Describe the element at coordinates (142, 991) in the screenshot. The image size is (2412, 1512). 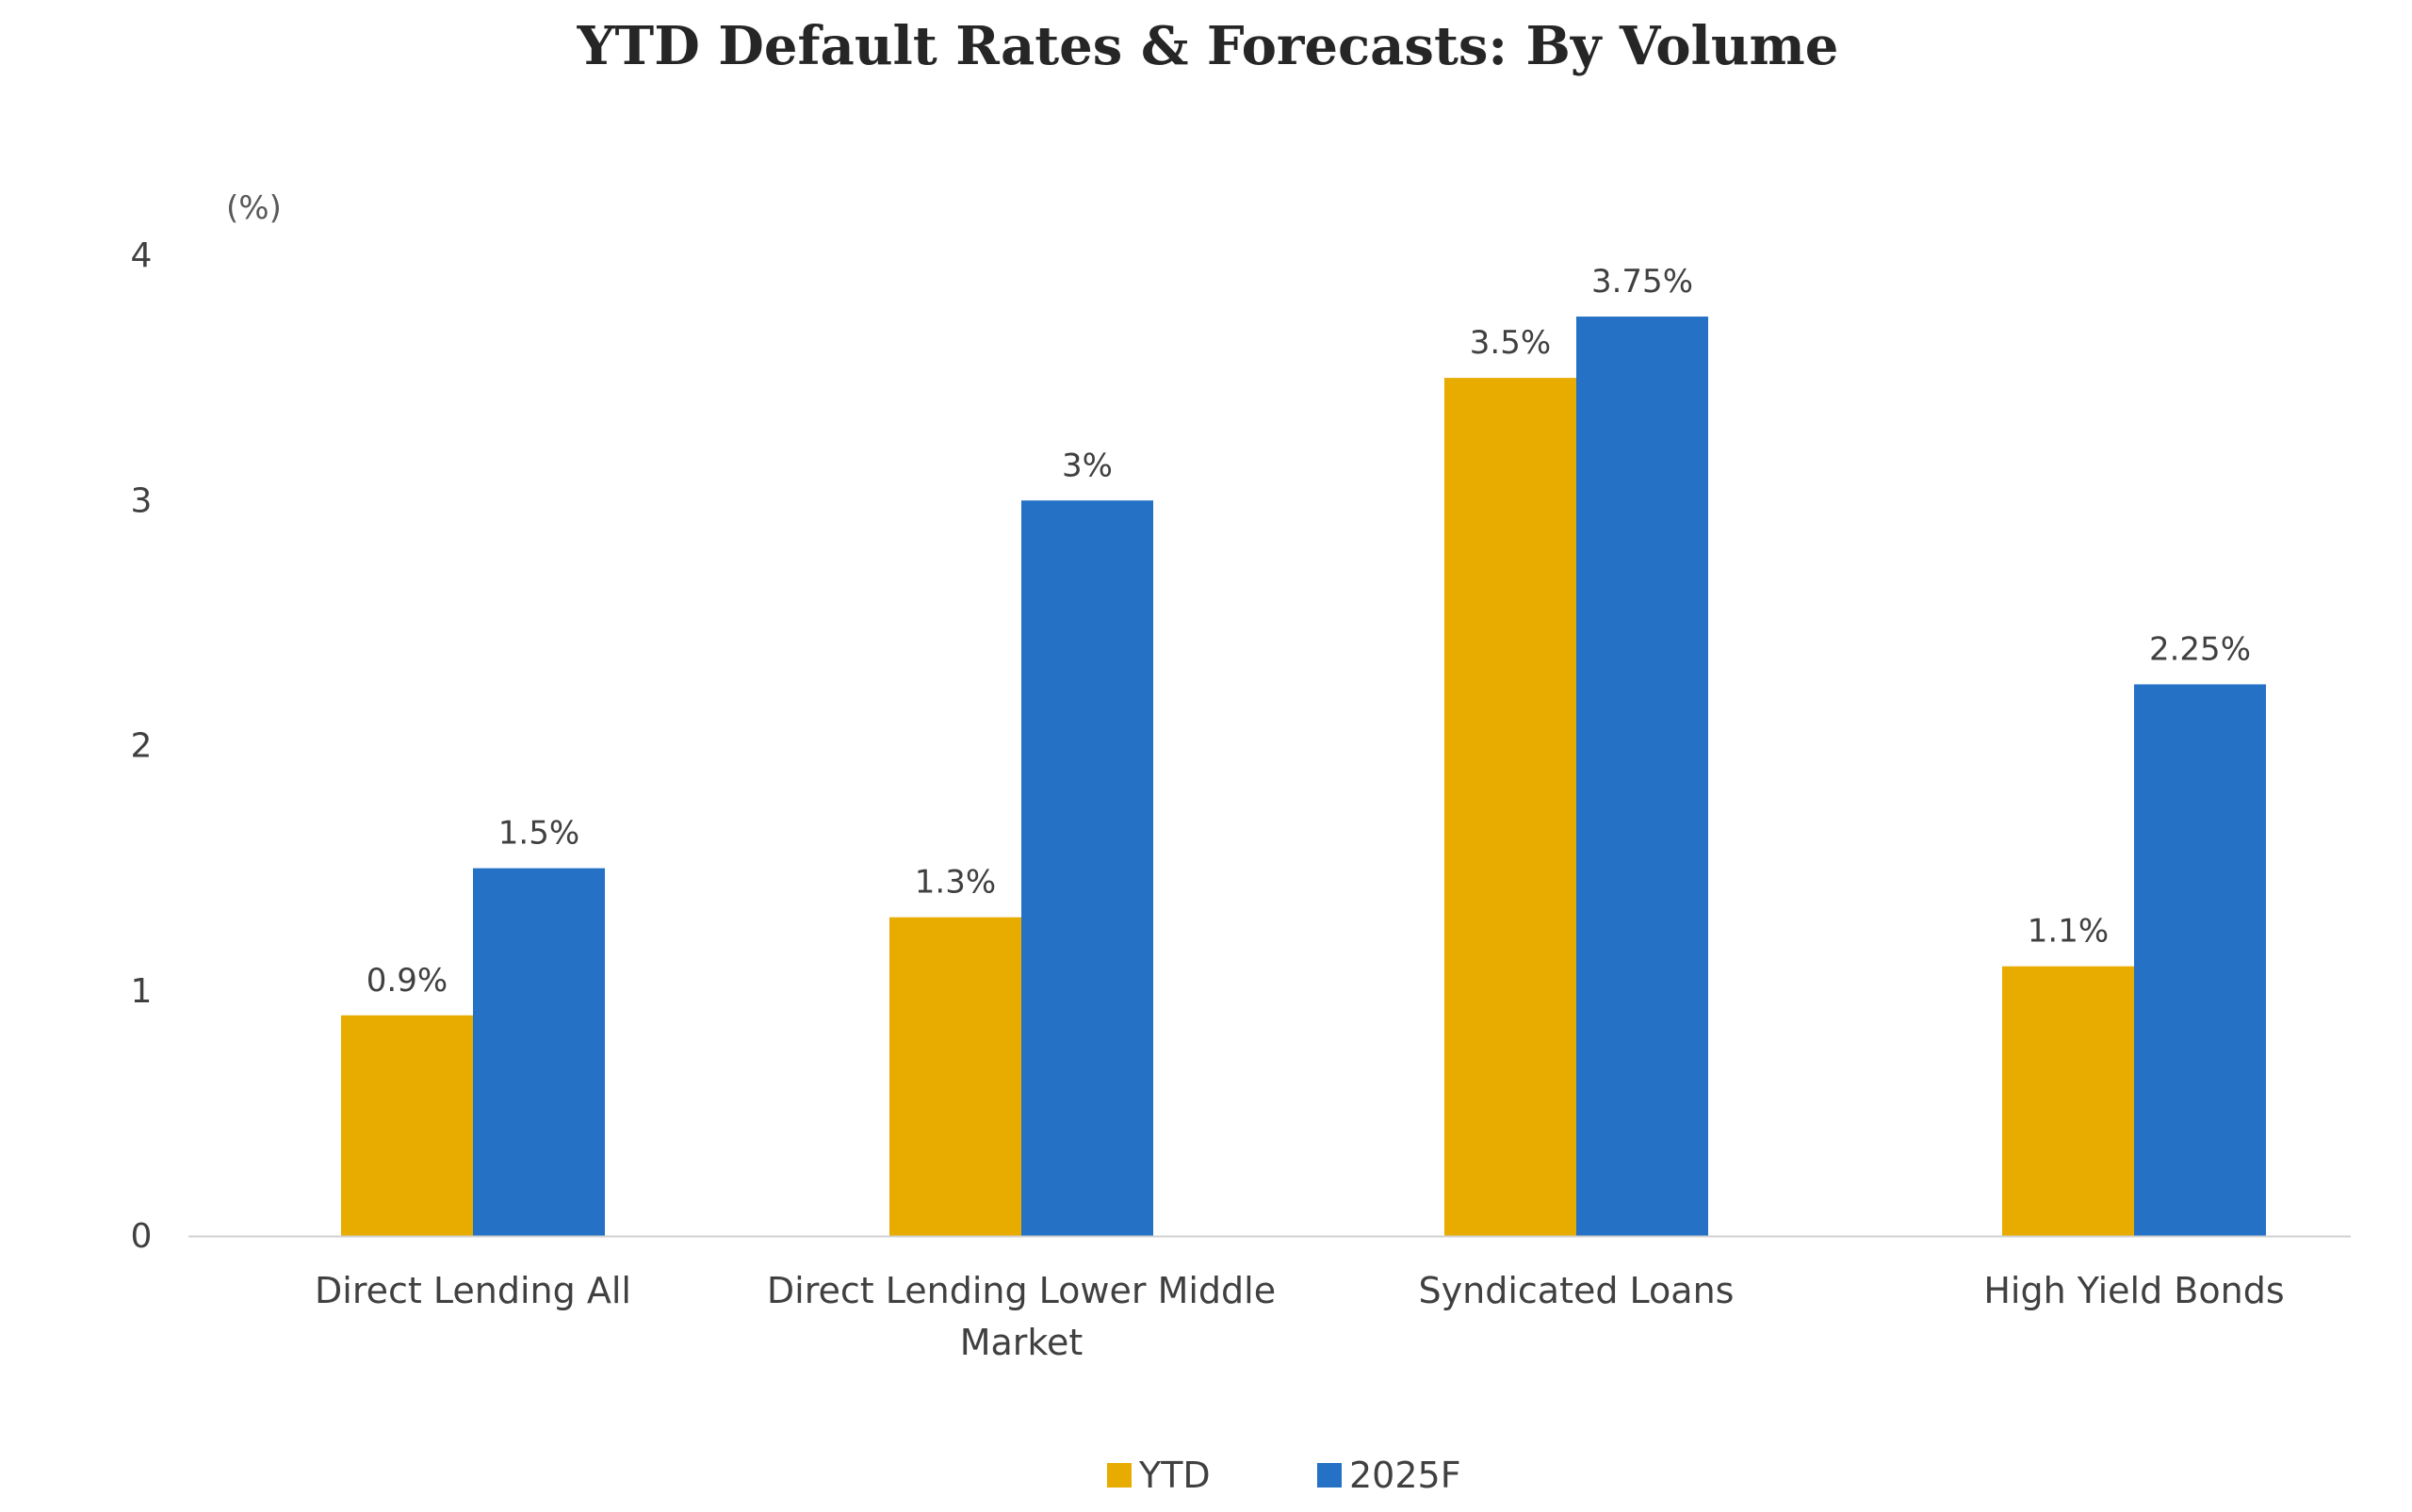
I see `y-tick-label: 1` at that location.